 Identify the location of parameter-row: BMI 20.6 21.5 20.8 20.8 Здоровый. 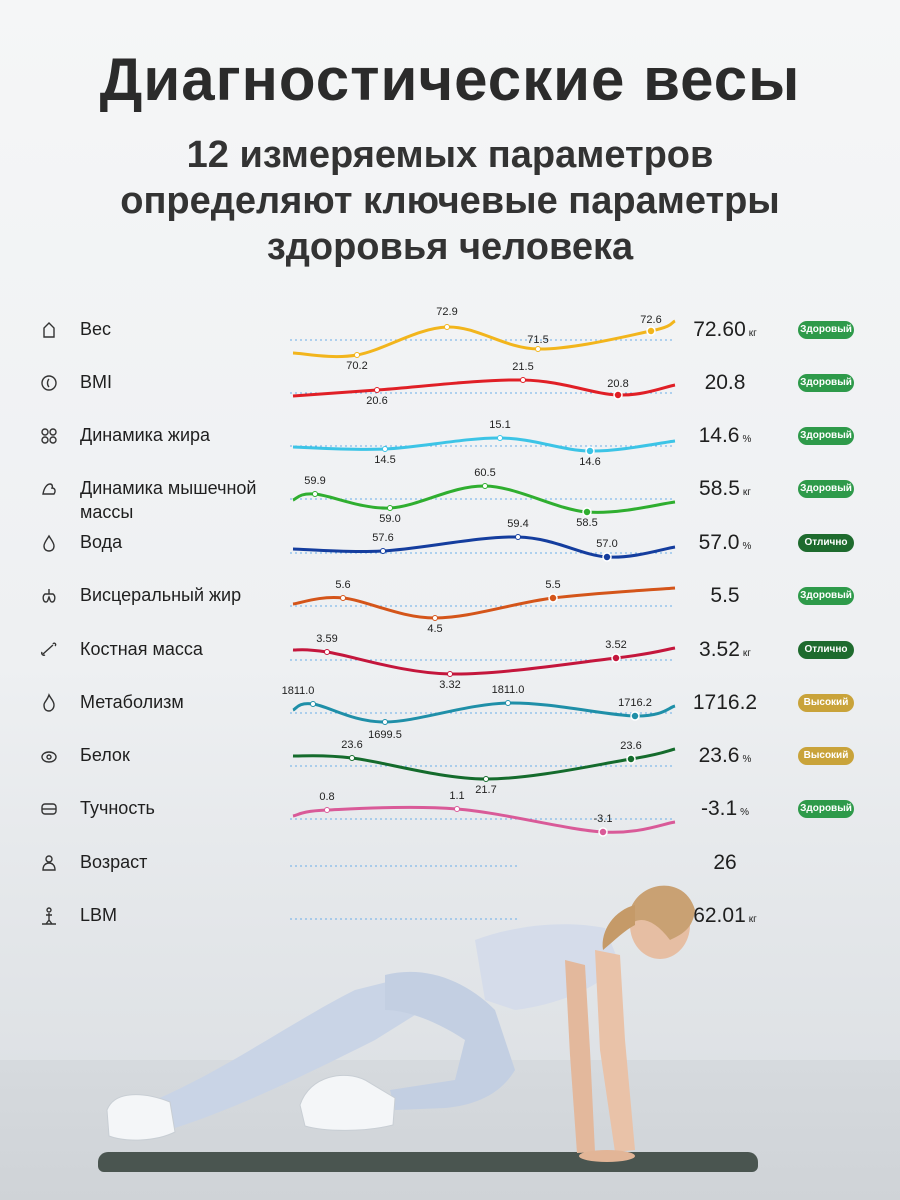
(450, 386).